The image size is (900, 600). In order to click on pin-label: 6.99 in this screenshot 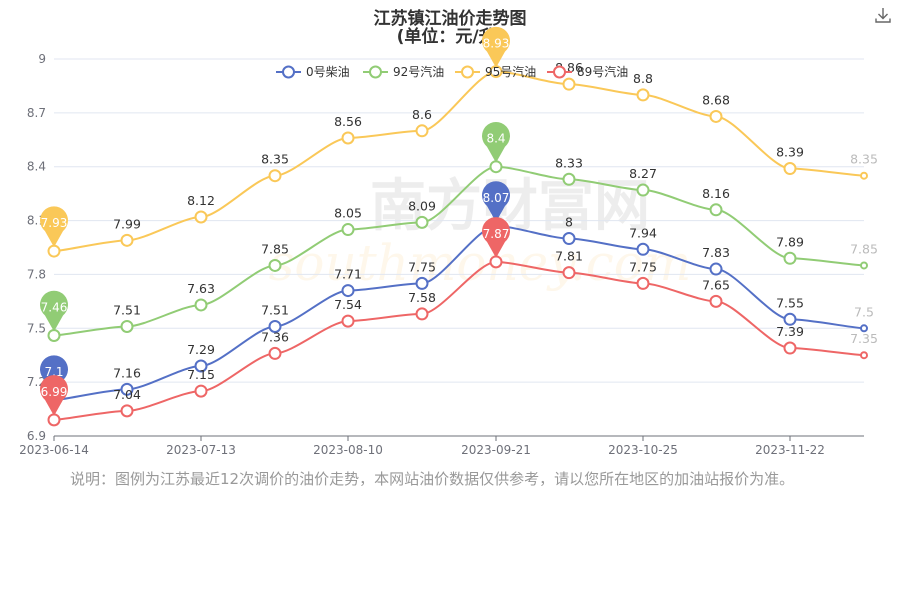, I will do `click(54, 392)`.